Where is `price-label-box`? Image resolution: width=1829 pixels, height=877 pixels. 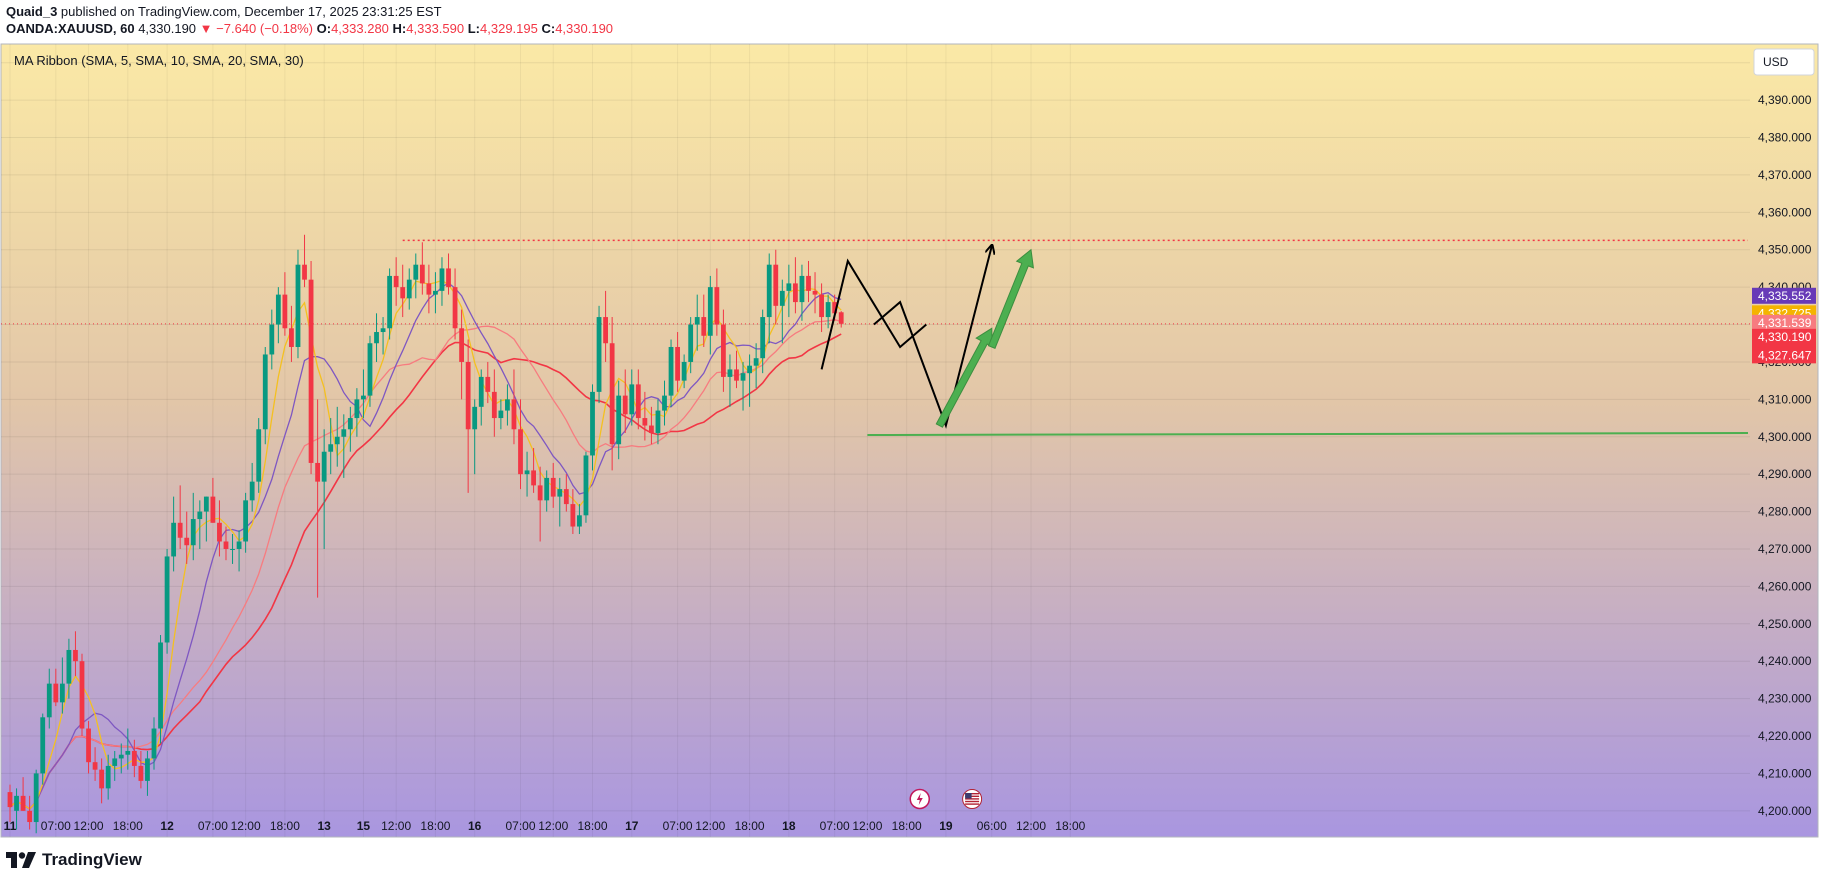 price-label-box is located at coordinates (1784, 295).